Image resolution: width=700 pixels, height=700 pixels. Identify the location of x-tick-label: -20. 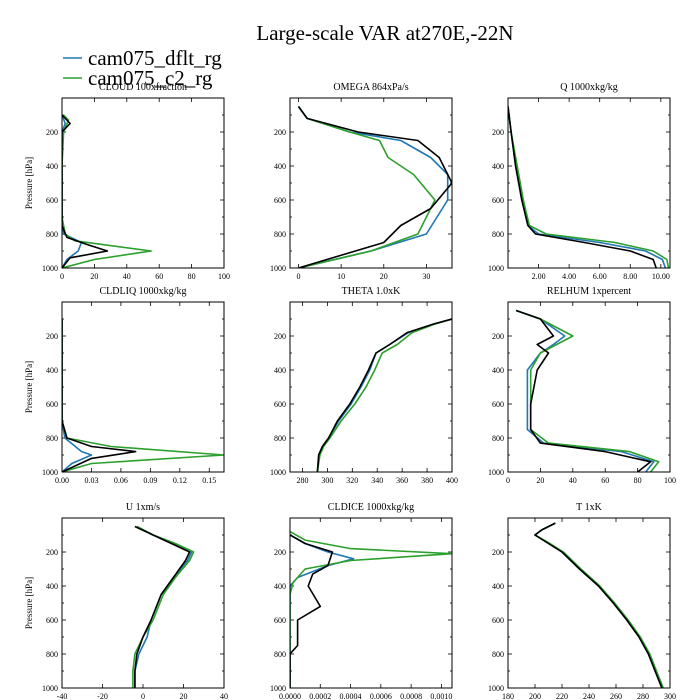
(102, 696).